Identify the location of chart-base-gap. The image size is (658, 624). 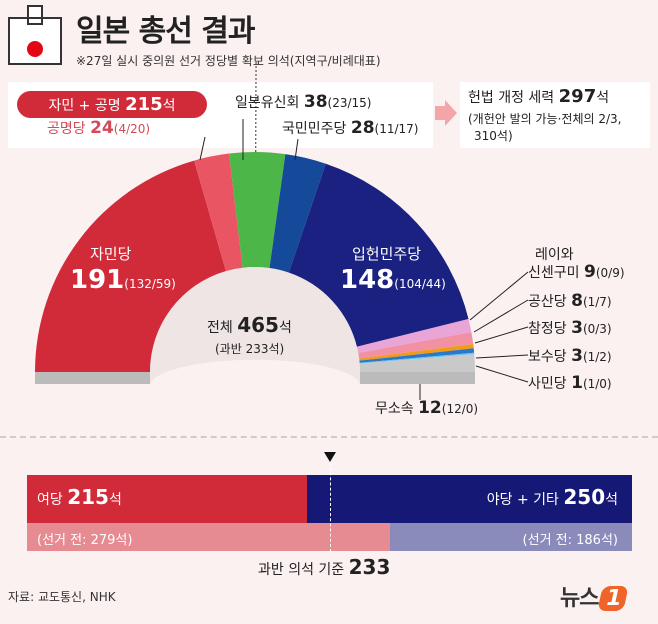
(255, 378).